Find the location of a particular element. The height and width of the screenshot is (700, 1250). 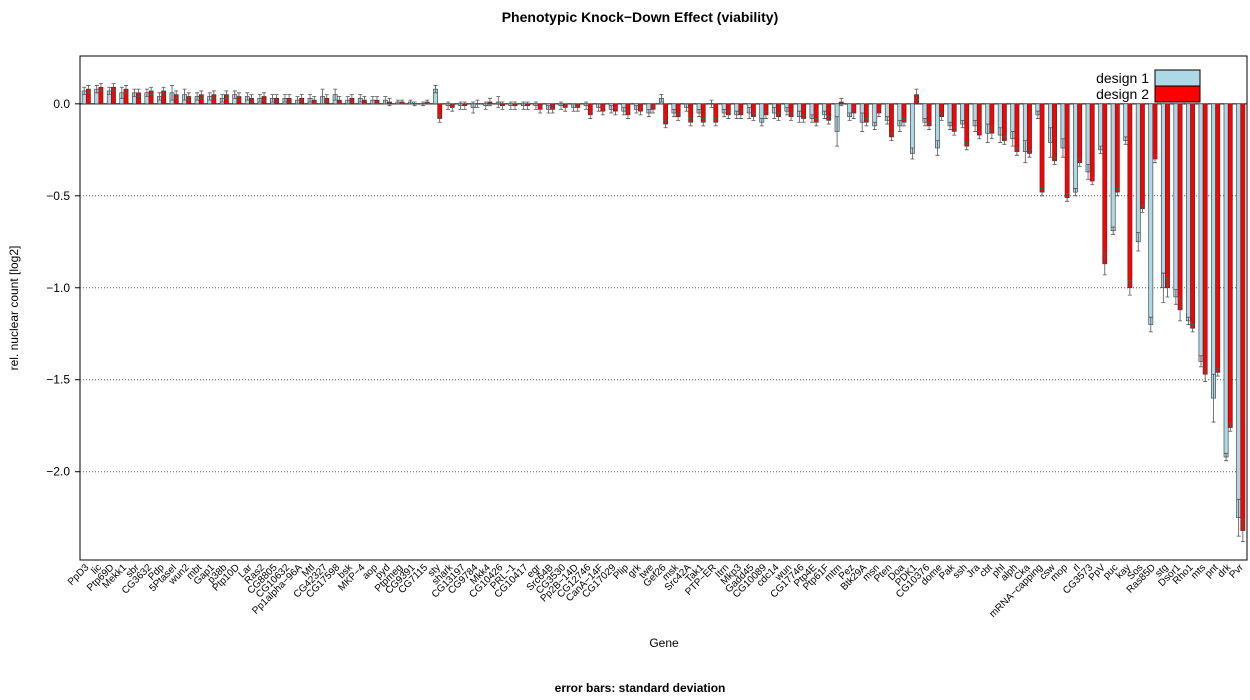

legend-label: design 1 is located at coordinates (1122, 78).